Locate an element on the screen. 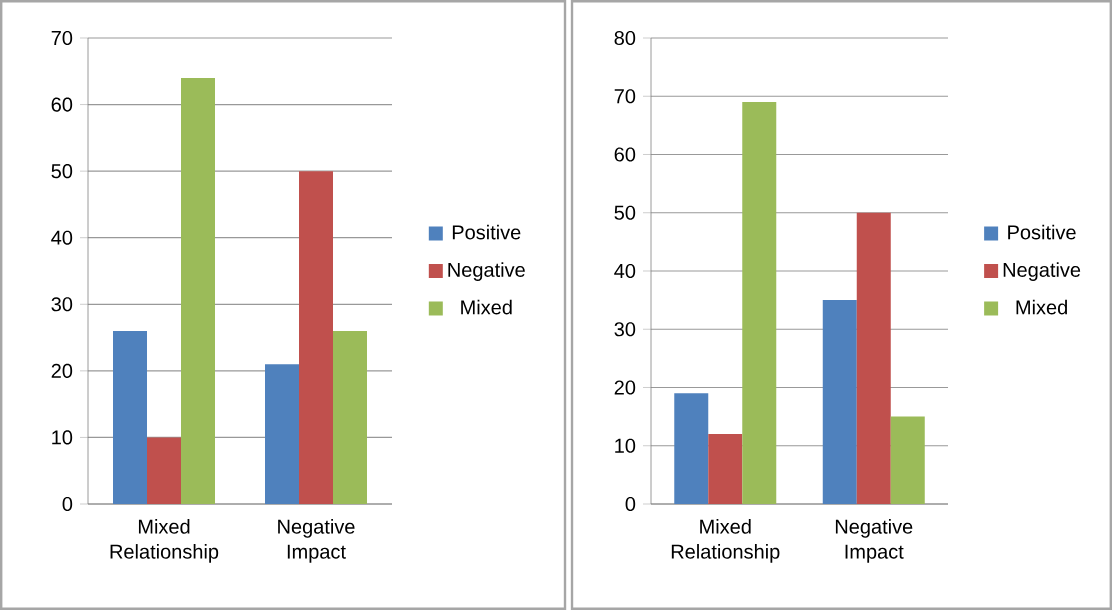 This screenshot has height=610, width=1112. y-tick-label: 80 is located at coordinates (625, 38).